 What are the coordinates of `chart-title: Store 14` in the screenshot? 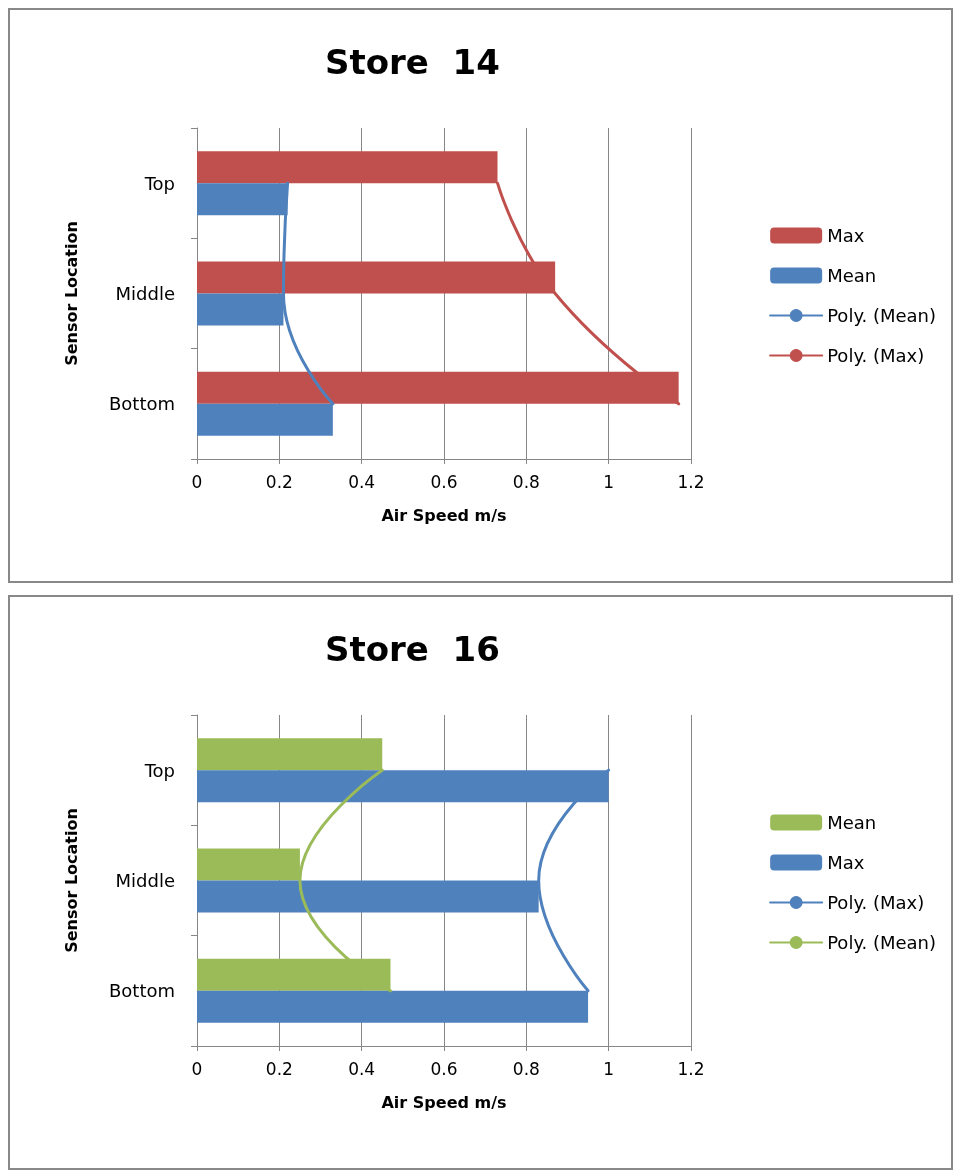 It's located at (412, 62).